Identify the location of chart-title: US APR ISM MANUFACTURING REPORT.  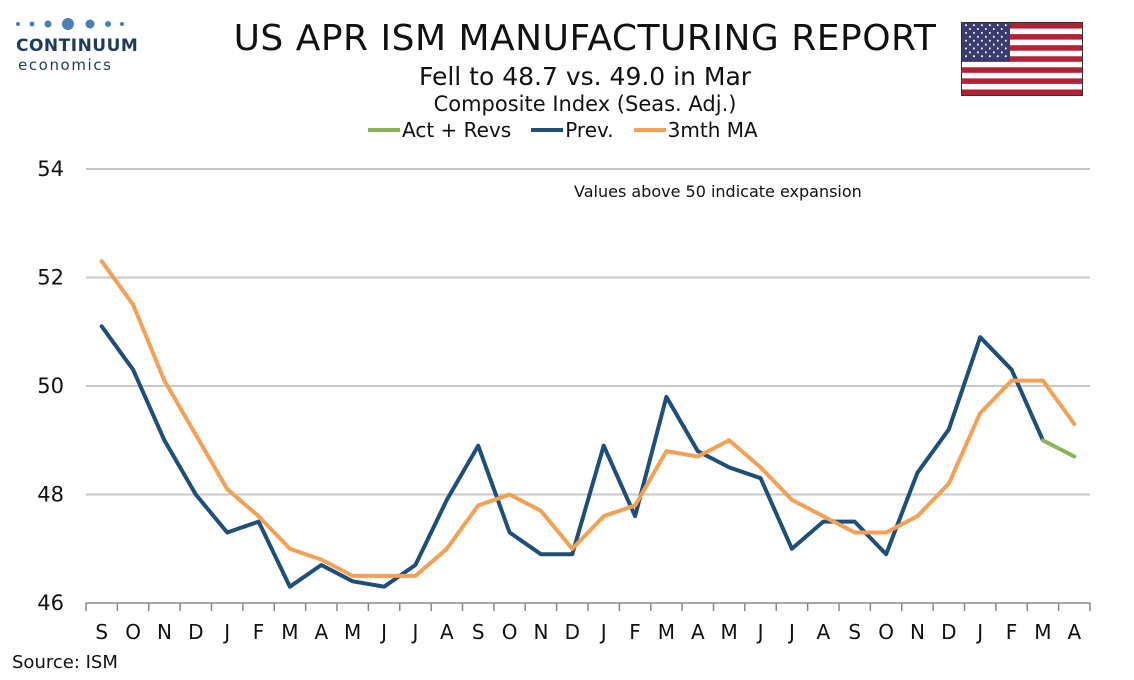
(585, 38).